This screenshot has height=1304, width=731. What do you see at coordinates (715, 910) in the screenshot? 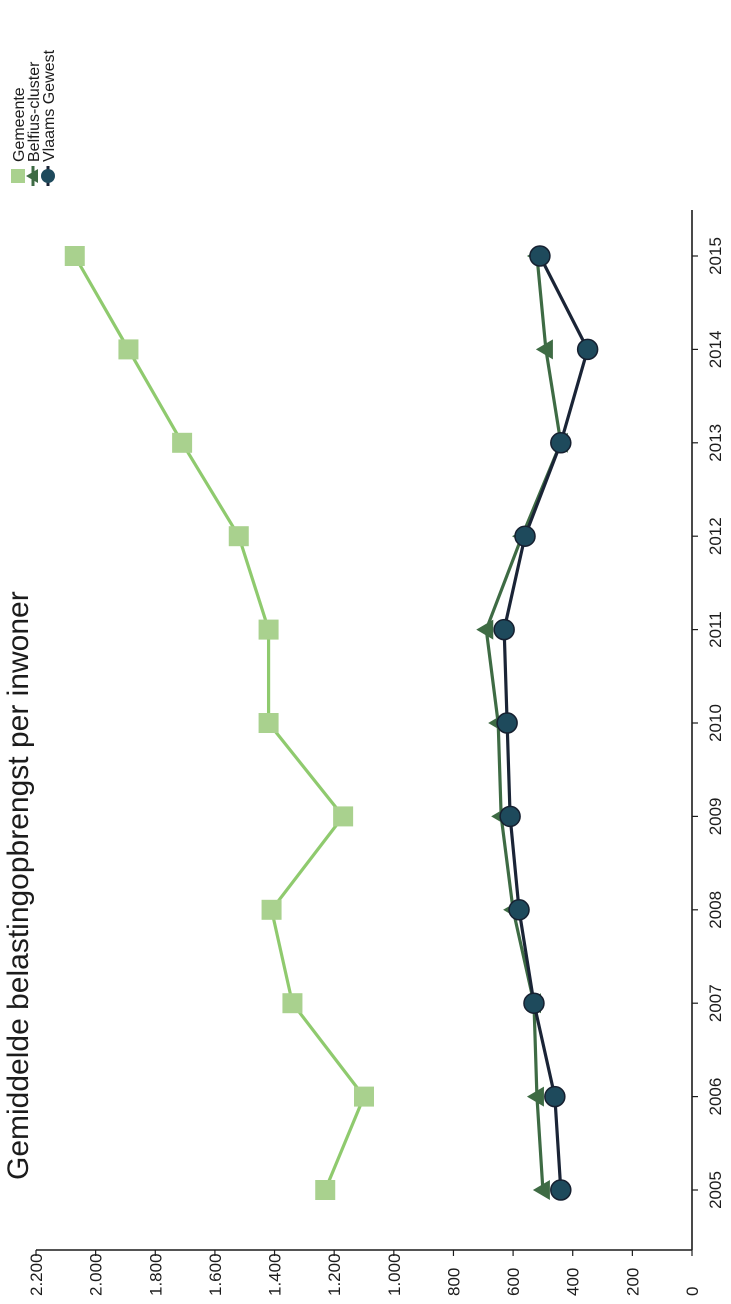
I see `x-tick-label: 2008` at bounding box center [715, 910].